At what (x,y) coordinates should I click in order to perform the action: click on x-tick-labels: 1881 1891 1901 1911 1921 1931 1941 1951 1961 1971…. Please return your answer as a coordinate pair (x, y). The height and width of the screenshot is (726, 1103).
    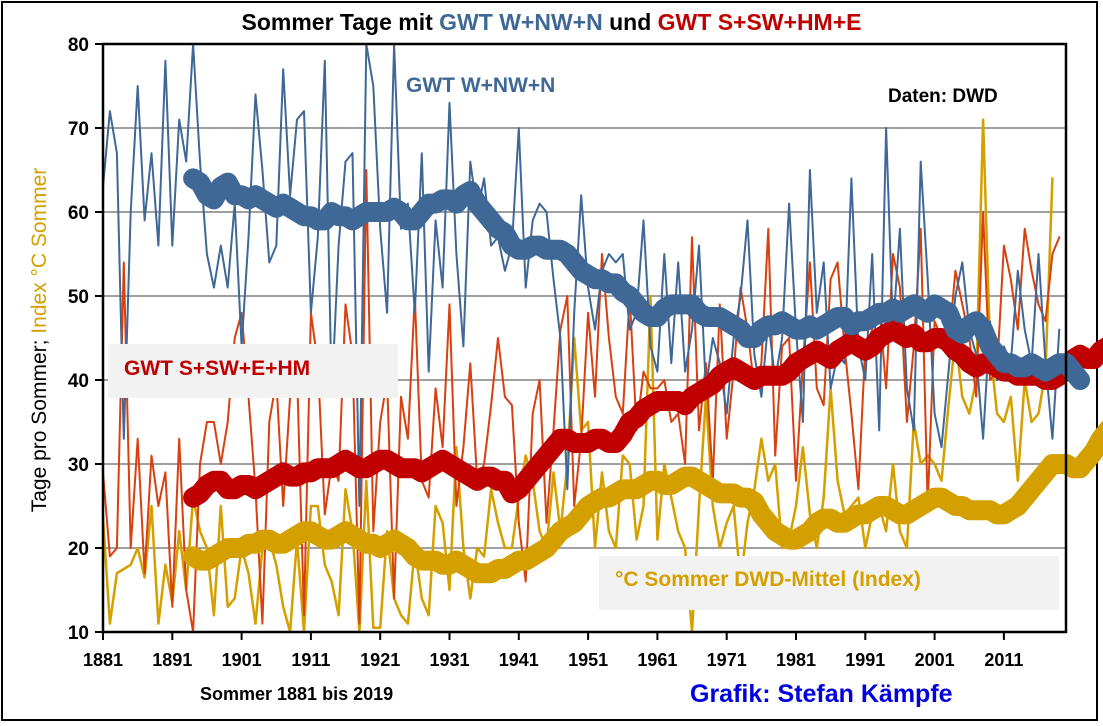
    Looking at the image, I should click on (553, 660).